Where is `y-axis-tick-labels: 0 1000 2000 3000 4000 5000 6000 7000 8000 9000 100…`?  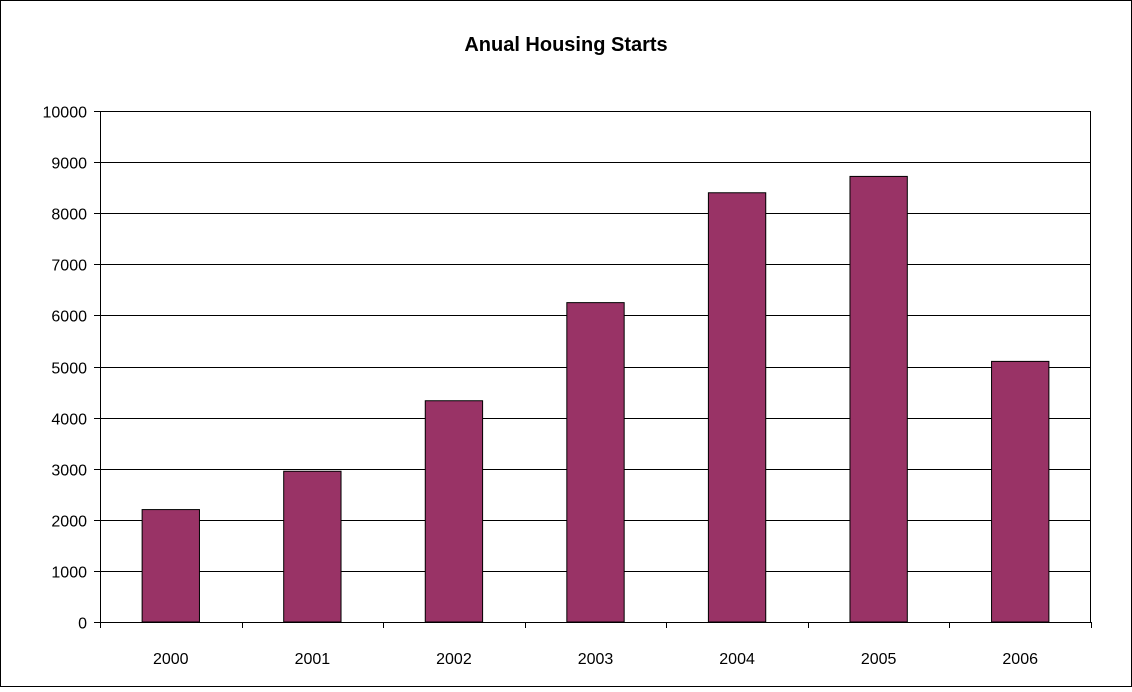 y-axis-tick-labels: 0 1000 2000 3000 4000 5000 6000 7000 8000 9000 100… is located at coordinates (65, 369).